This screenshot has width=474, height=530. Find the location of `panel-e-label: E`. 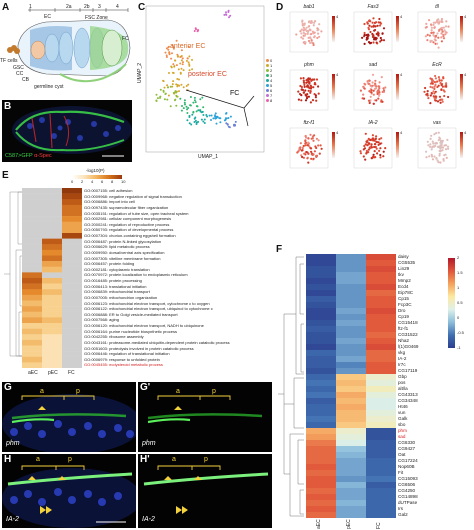

panel-e-label: E is located at coordinates (5, 175).